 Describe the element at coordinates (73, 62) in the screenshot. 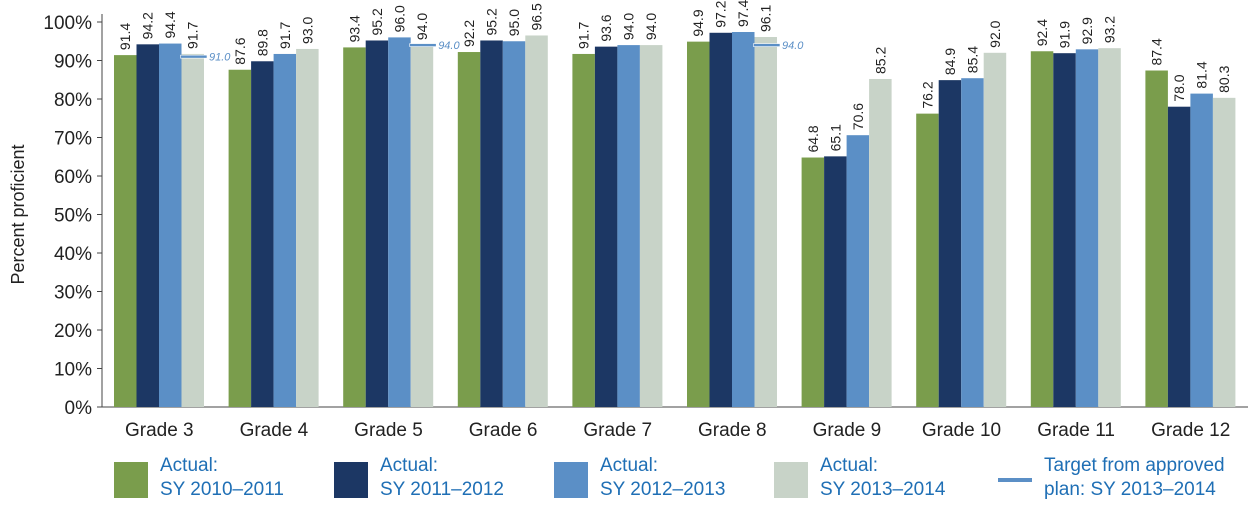

I see `y-tick-label: 90%` at that location.